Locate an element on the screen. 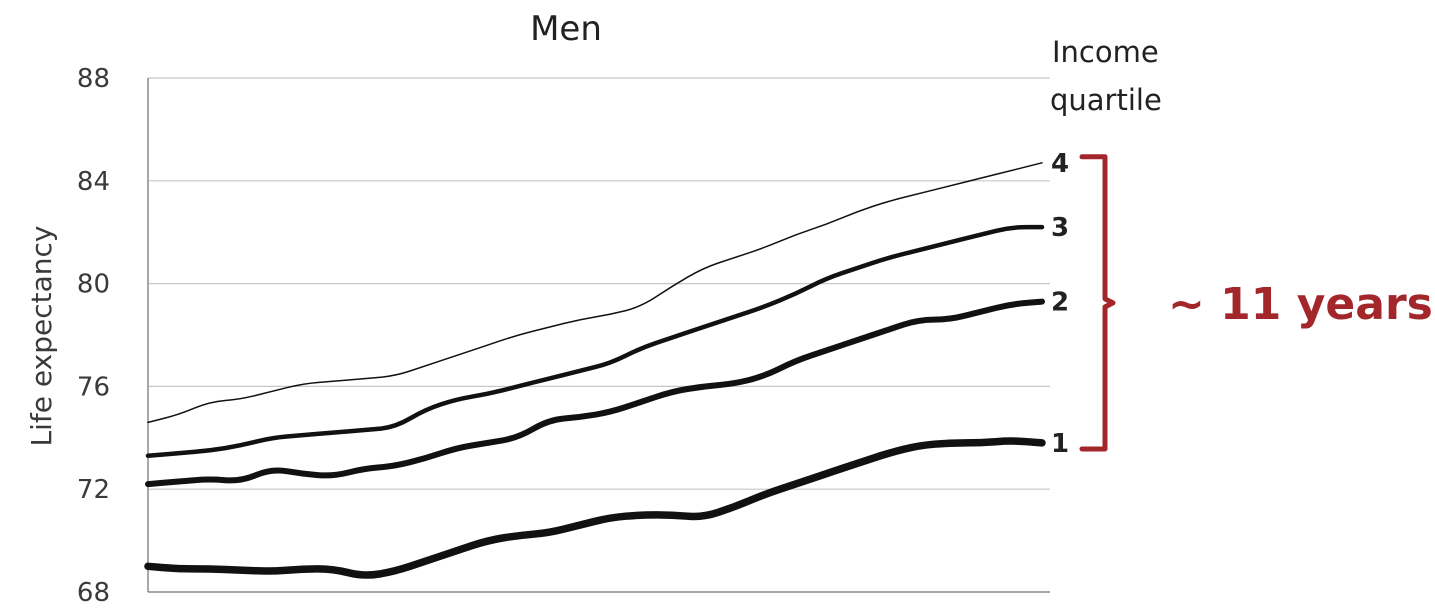 The image size is (1435, 610). y-tick-label: 80 is located at coordinates (93, 285).